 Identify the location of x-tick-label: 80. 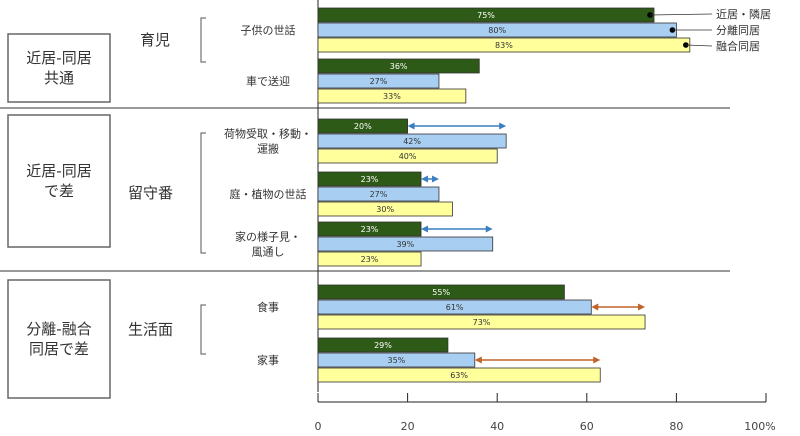
(676, 426).